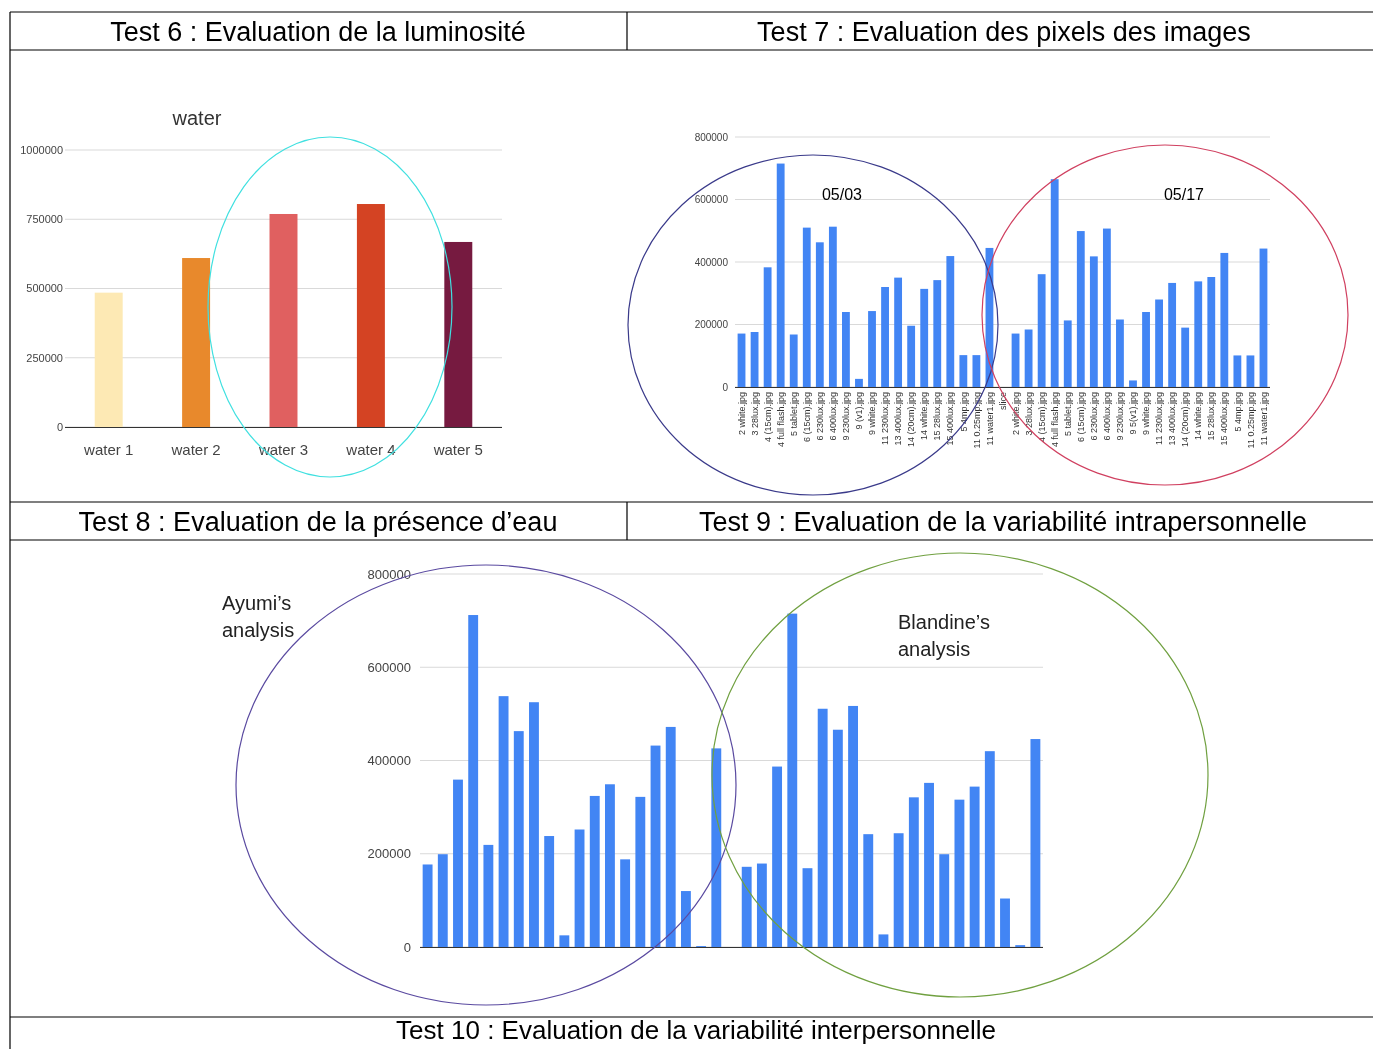 This screenshot has width=1373, height=1049. I want to click on x-tick-label: 14 (20cm).jpg, so click(1185, 420).